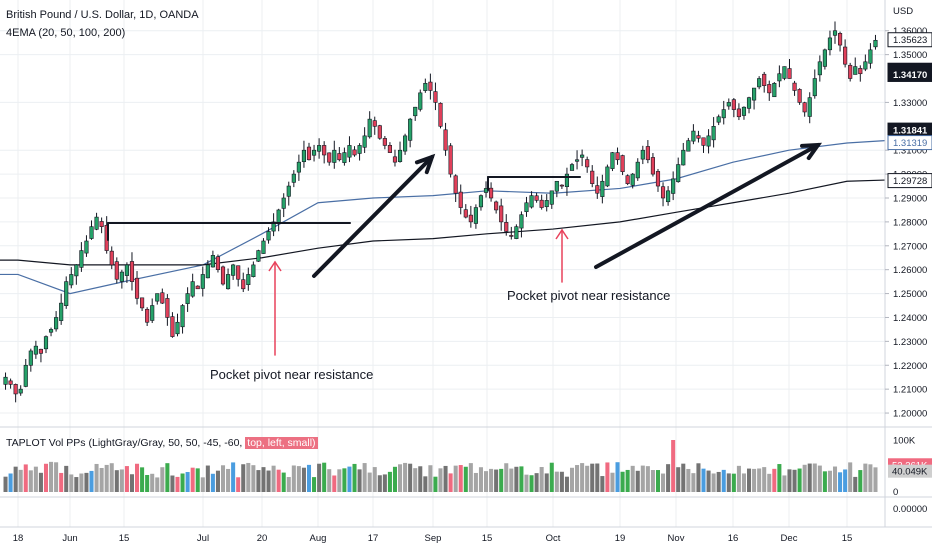 This screenshot has height=550, width=932. Describe the element at coordinates (910, 198) in the screenshot. I see `price-tick-label: 1.29000` at that location.